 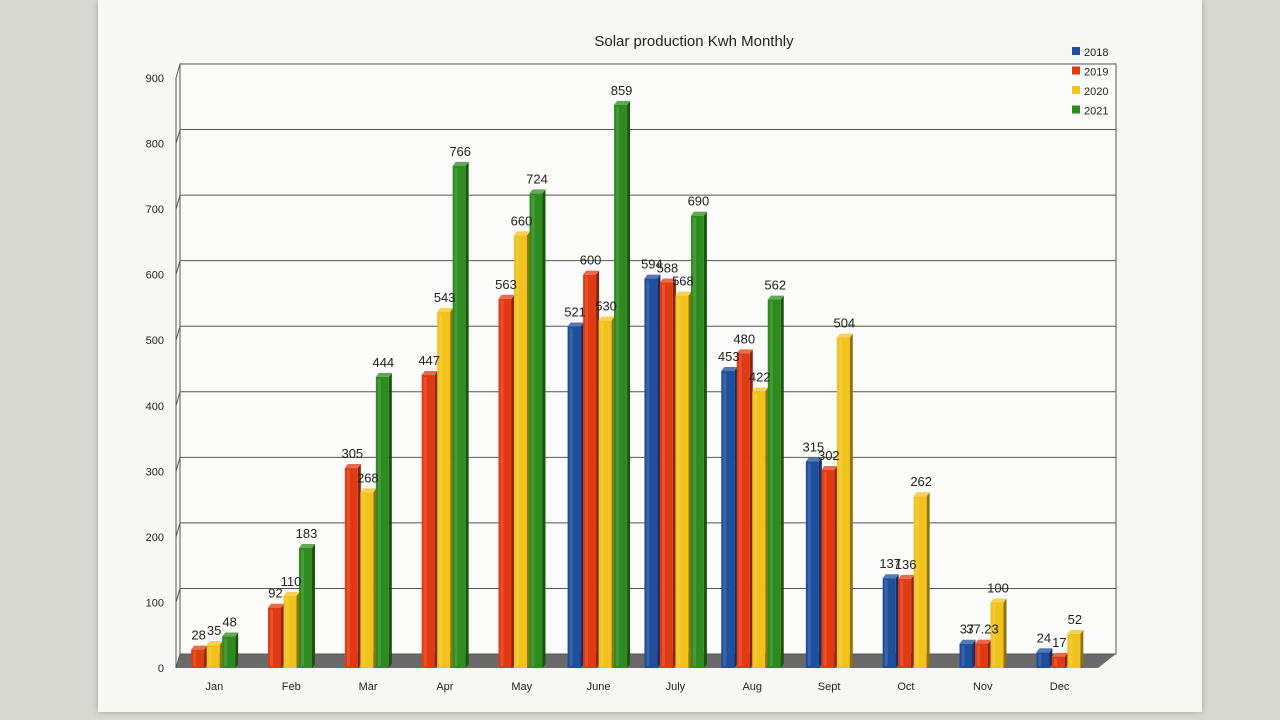 What do you see at coordinates (445, 297) in the screenshot?
I see `data-label: 543` at bounding box center [445, 297].